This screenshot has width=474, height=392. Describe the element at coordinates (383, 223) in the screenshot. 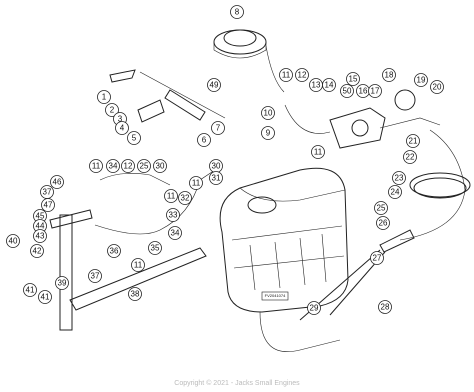

I see `callout-label: 26` at that location.